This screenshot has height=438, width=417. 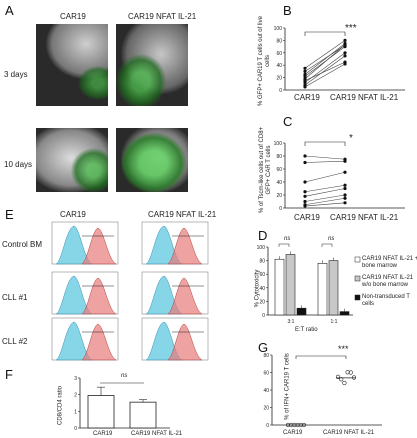 What do you see at coordinates (321, 357) in the screenshot?
I see `g-sig-bracket` at bounding box center [321, 357].